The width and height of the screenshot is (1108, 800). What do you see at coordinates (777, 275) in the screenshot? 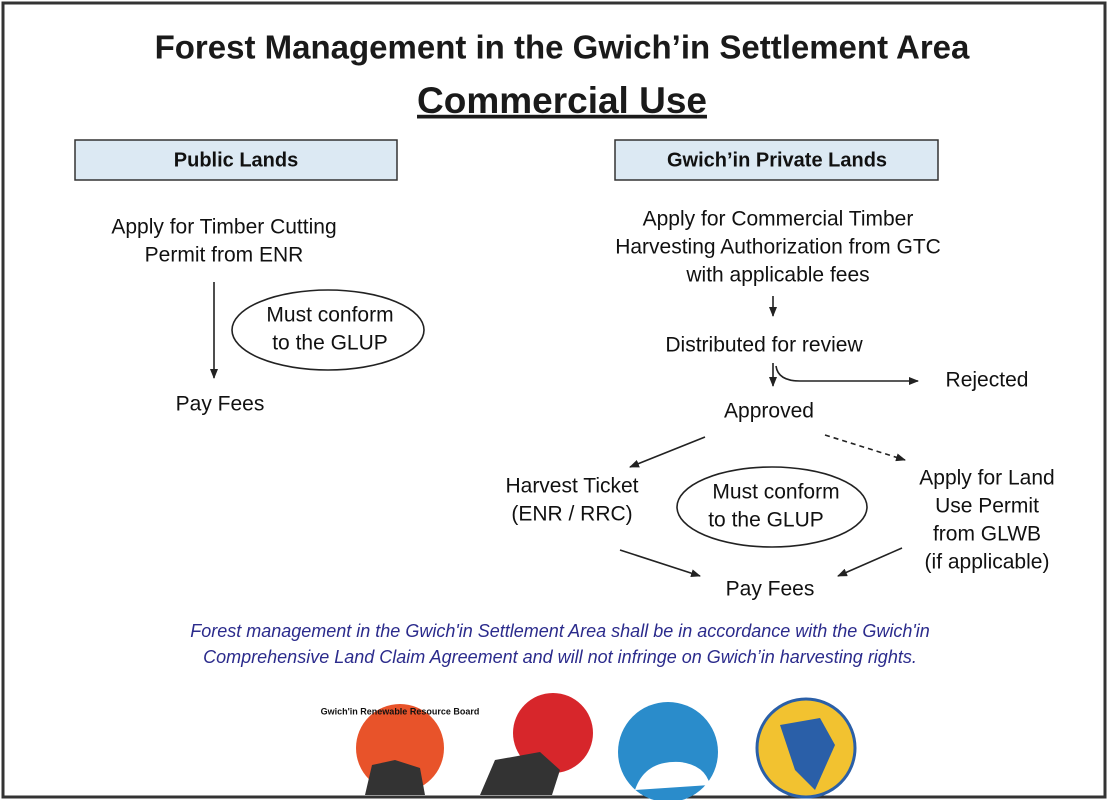
I see `node-text: with applicable fees` at bounding box center [777, 275].